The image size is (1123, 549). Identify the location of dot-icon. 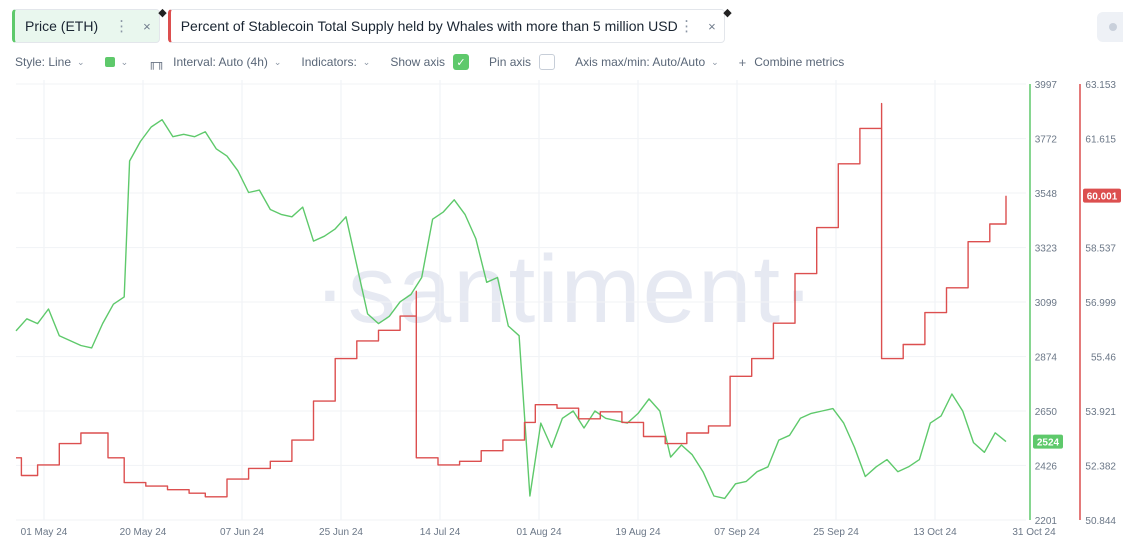
(1113, 27).